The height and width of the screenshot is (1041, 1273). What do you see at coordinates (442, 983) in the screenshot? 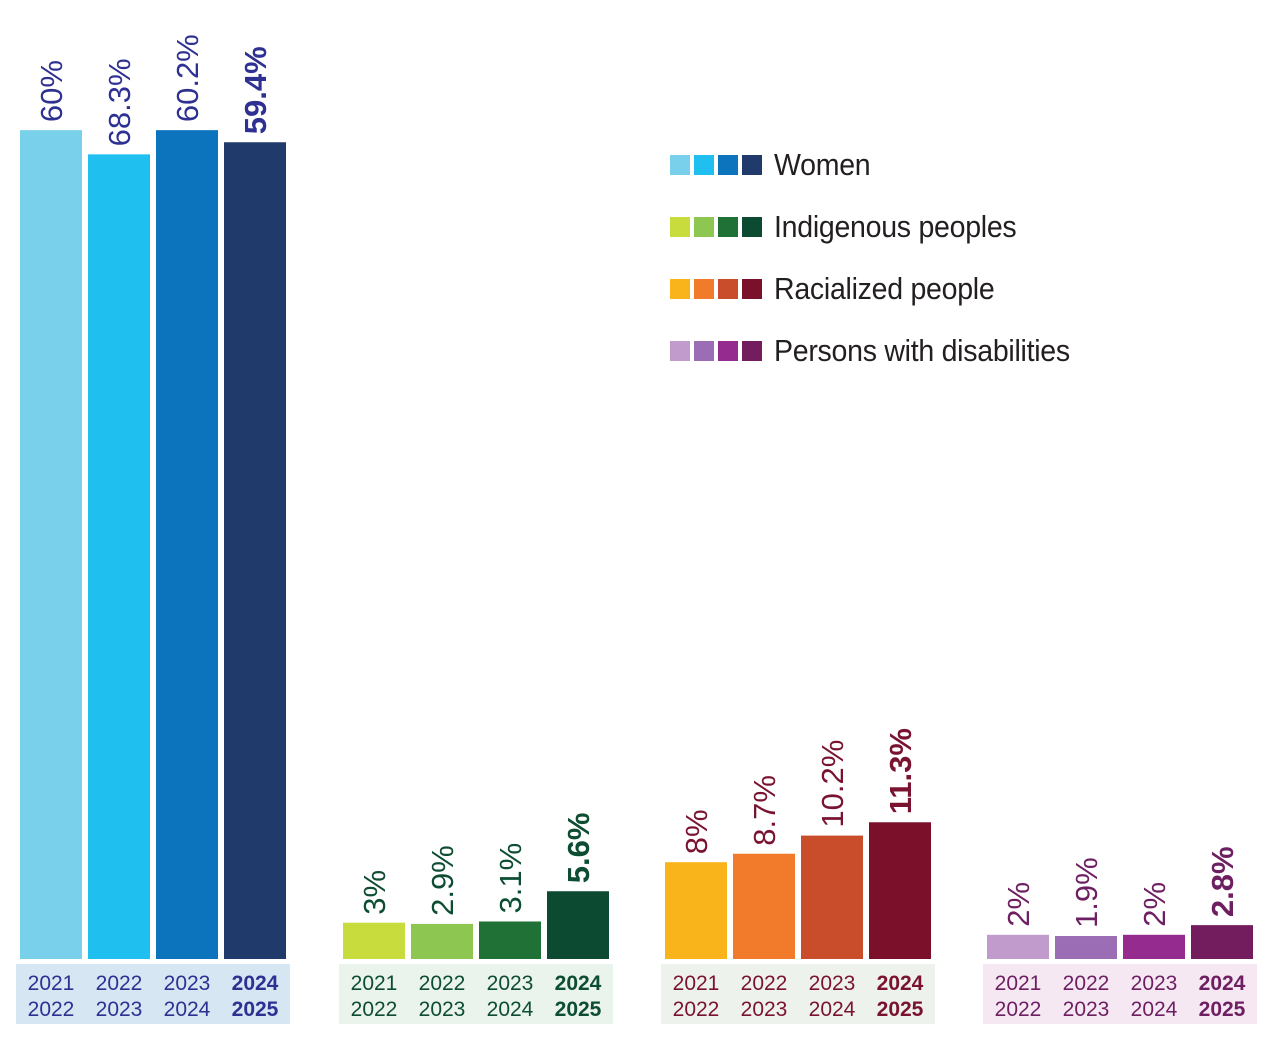
I see `category-label-indigenous-peoples-1-0: 2022` at bounding box center [442, 983].